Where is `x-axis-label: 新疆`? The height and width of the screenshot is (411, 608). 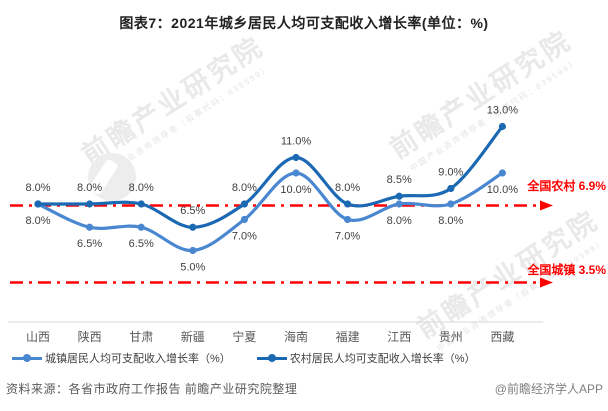 x-axis-label: 新疆 is located at coordinates (193, 336).